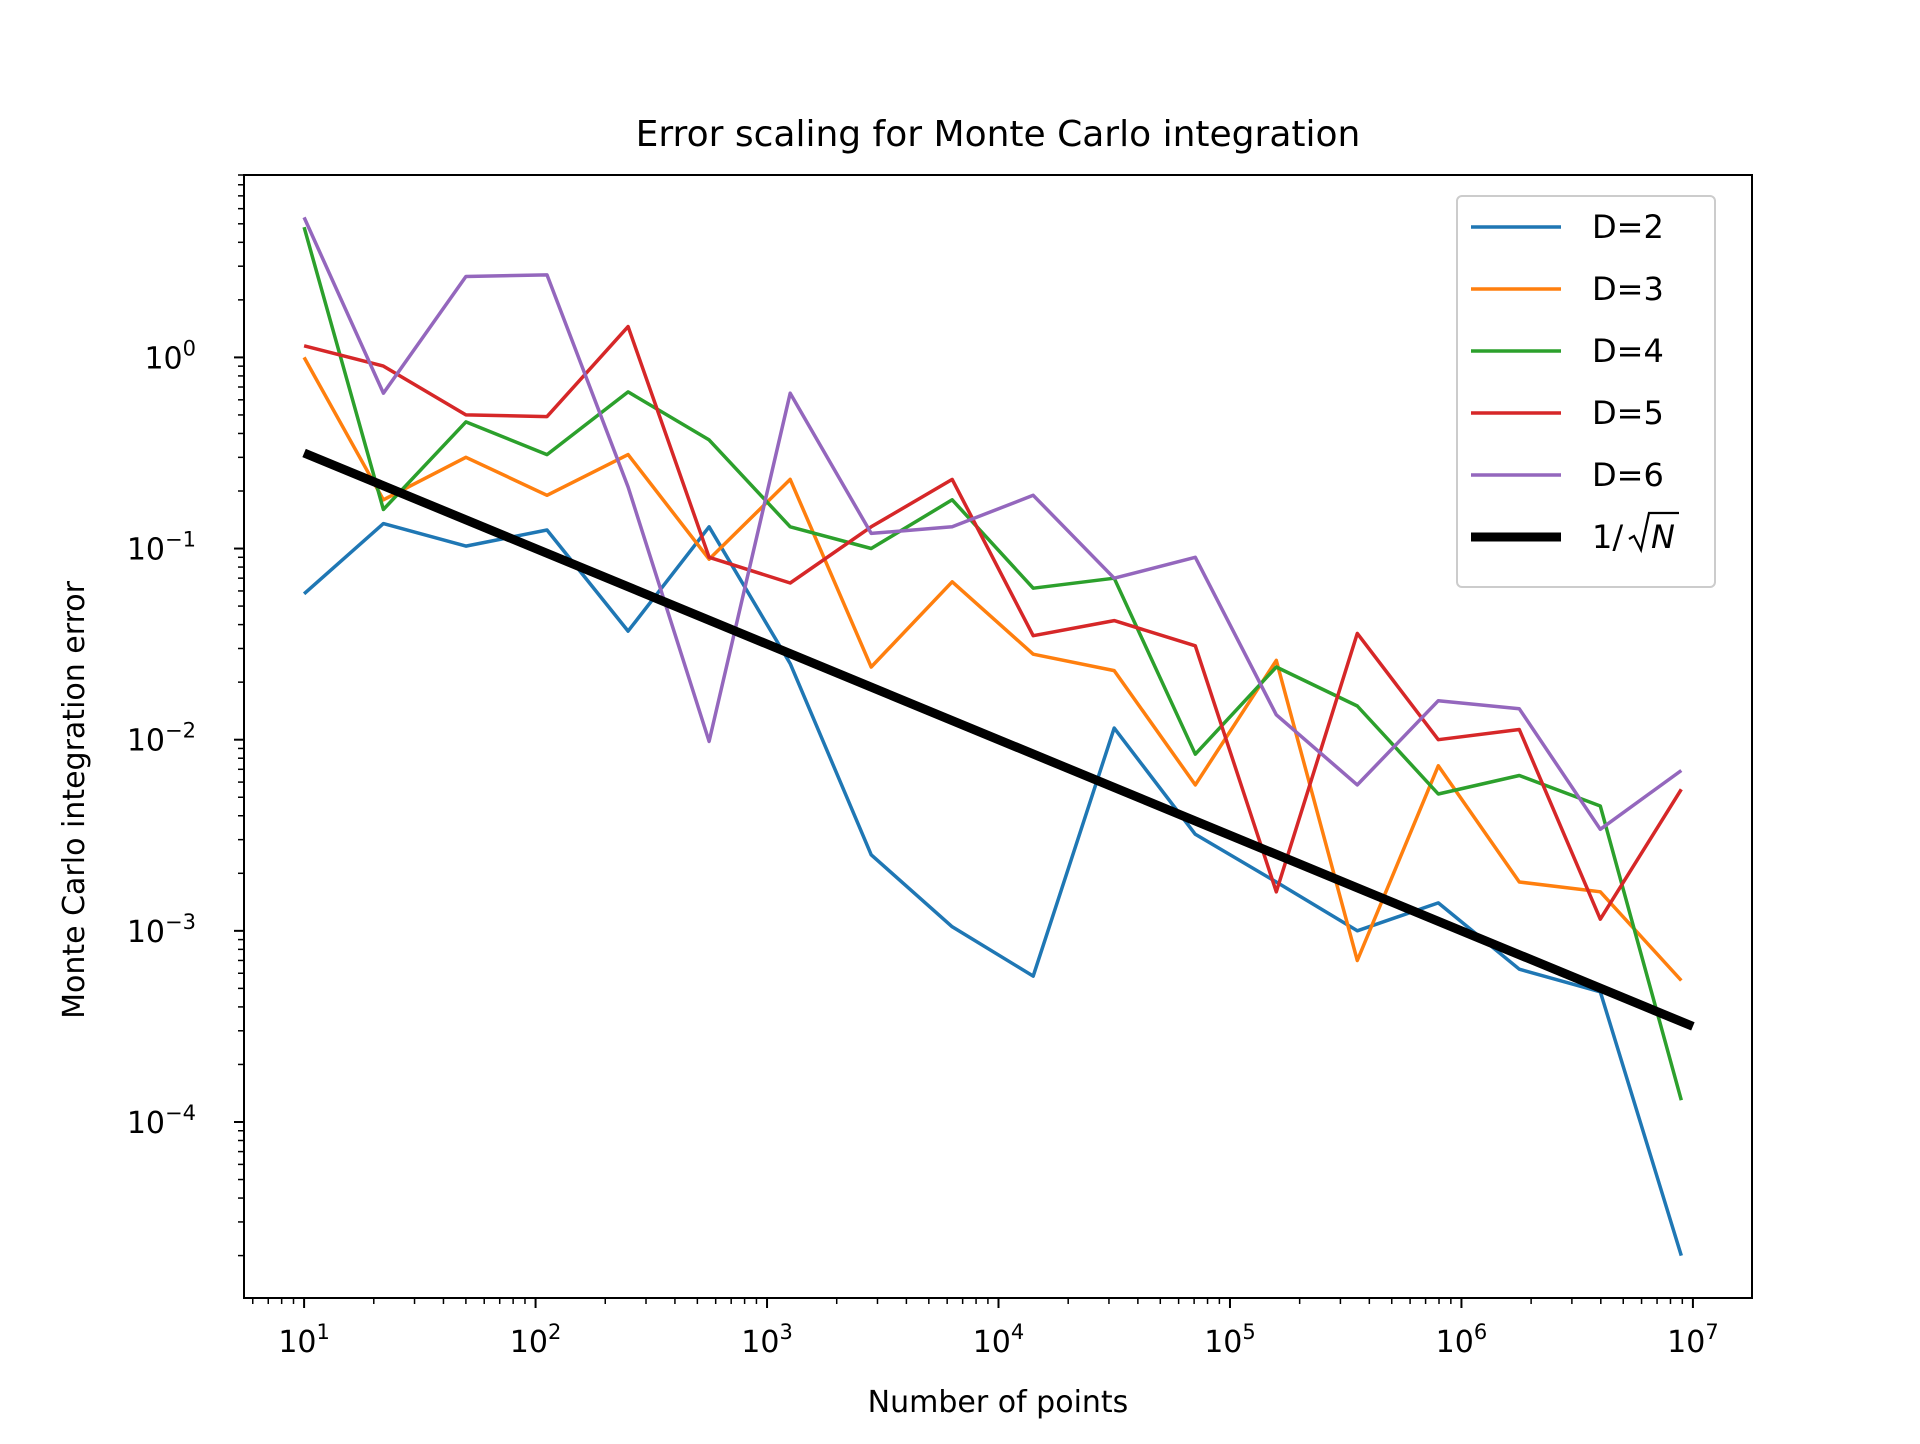 The image size is (1920, 1444). What do you see at coordinates (999, 1340) in the screenshot?
I see `x-tick-label: 10⁴` at bounding box center [999, 1340].